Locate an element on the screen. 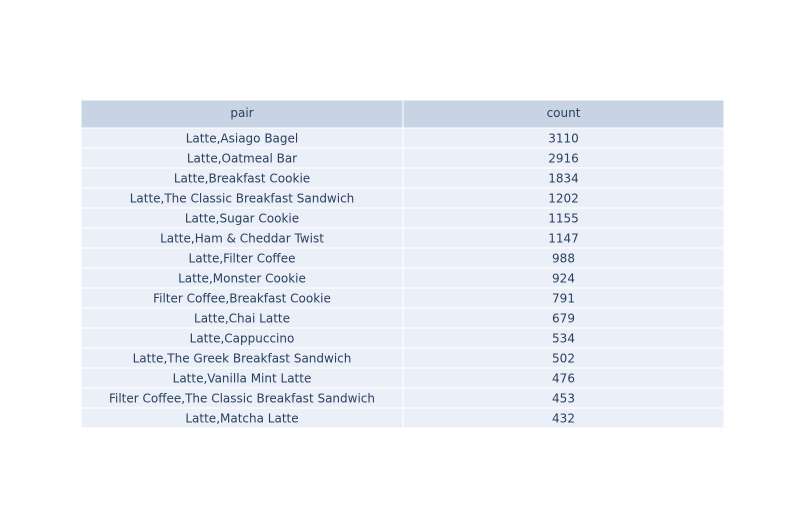  table-cell is located at coordinates (563, 417).